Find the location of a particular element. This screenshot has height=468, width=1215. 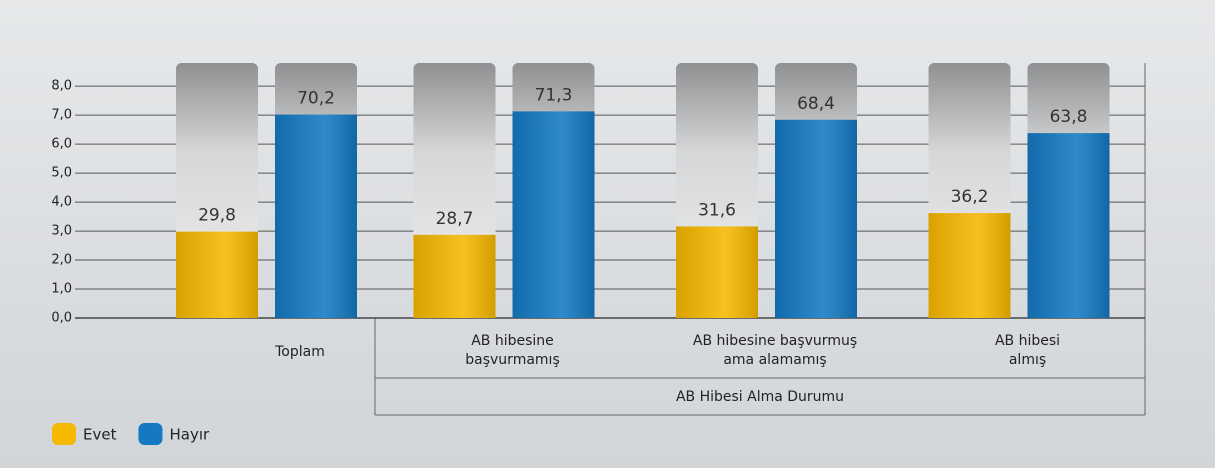

x-tick-label: başvurmamış is located at coordinates (512, 360).